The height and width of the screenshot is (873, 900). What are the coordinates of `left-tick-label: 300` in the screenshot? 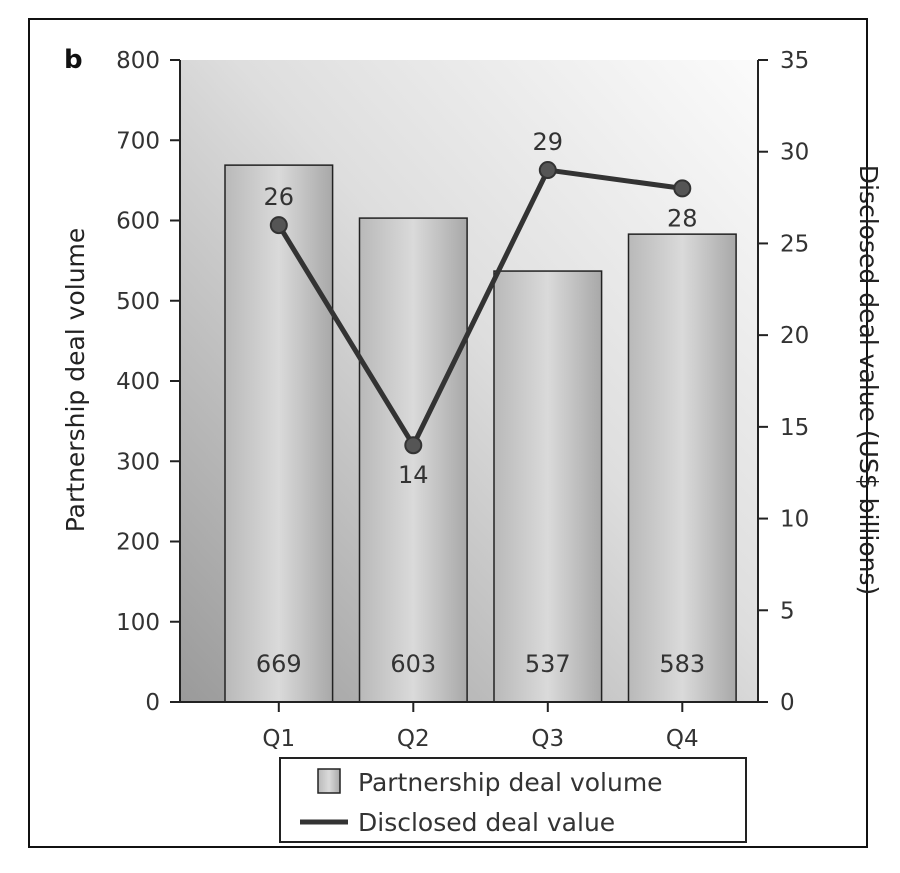 It's located at (138, 462).